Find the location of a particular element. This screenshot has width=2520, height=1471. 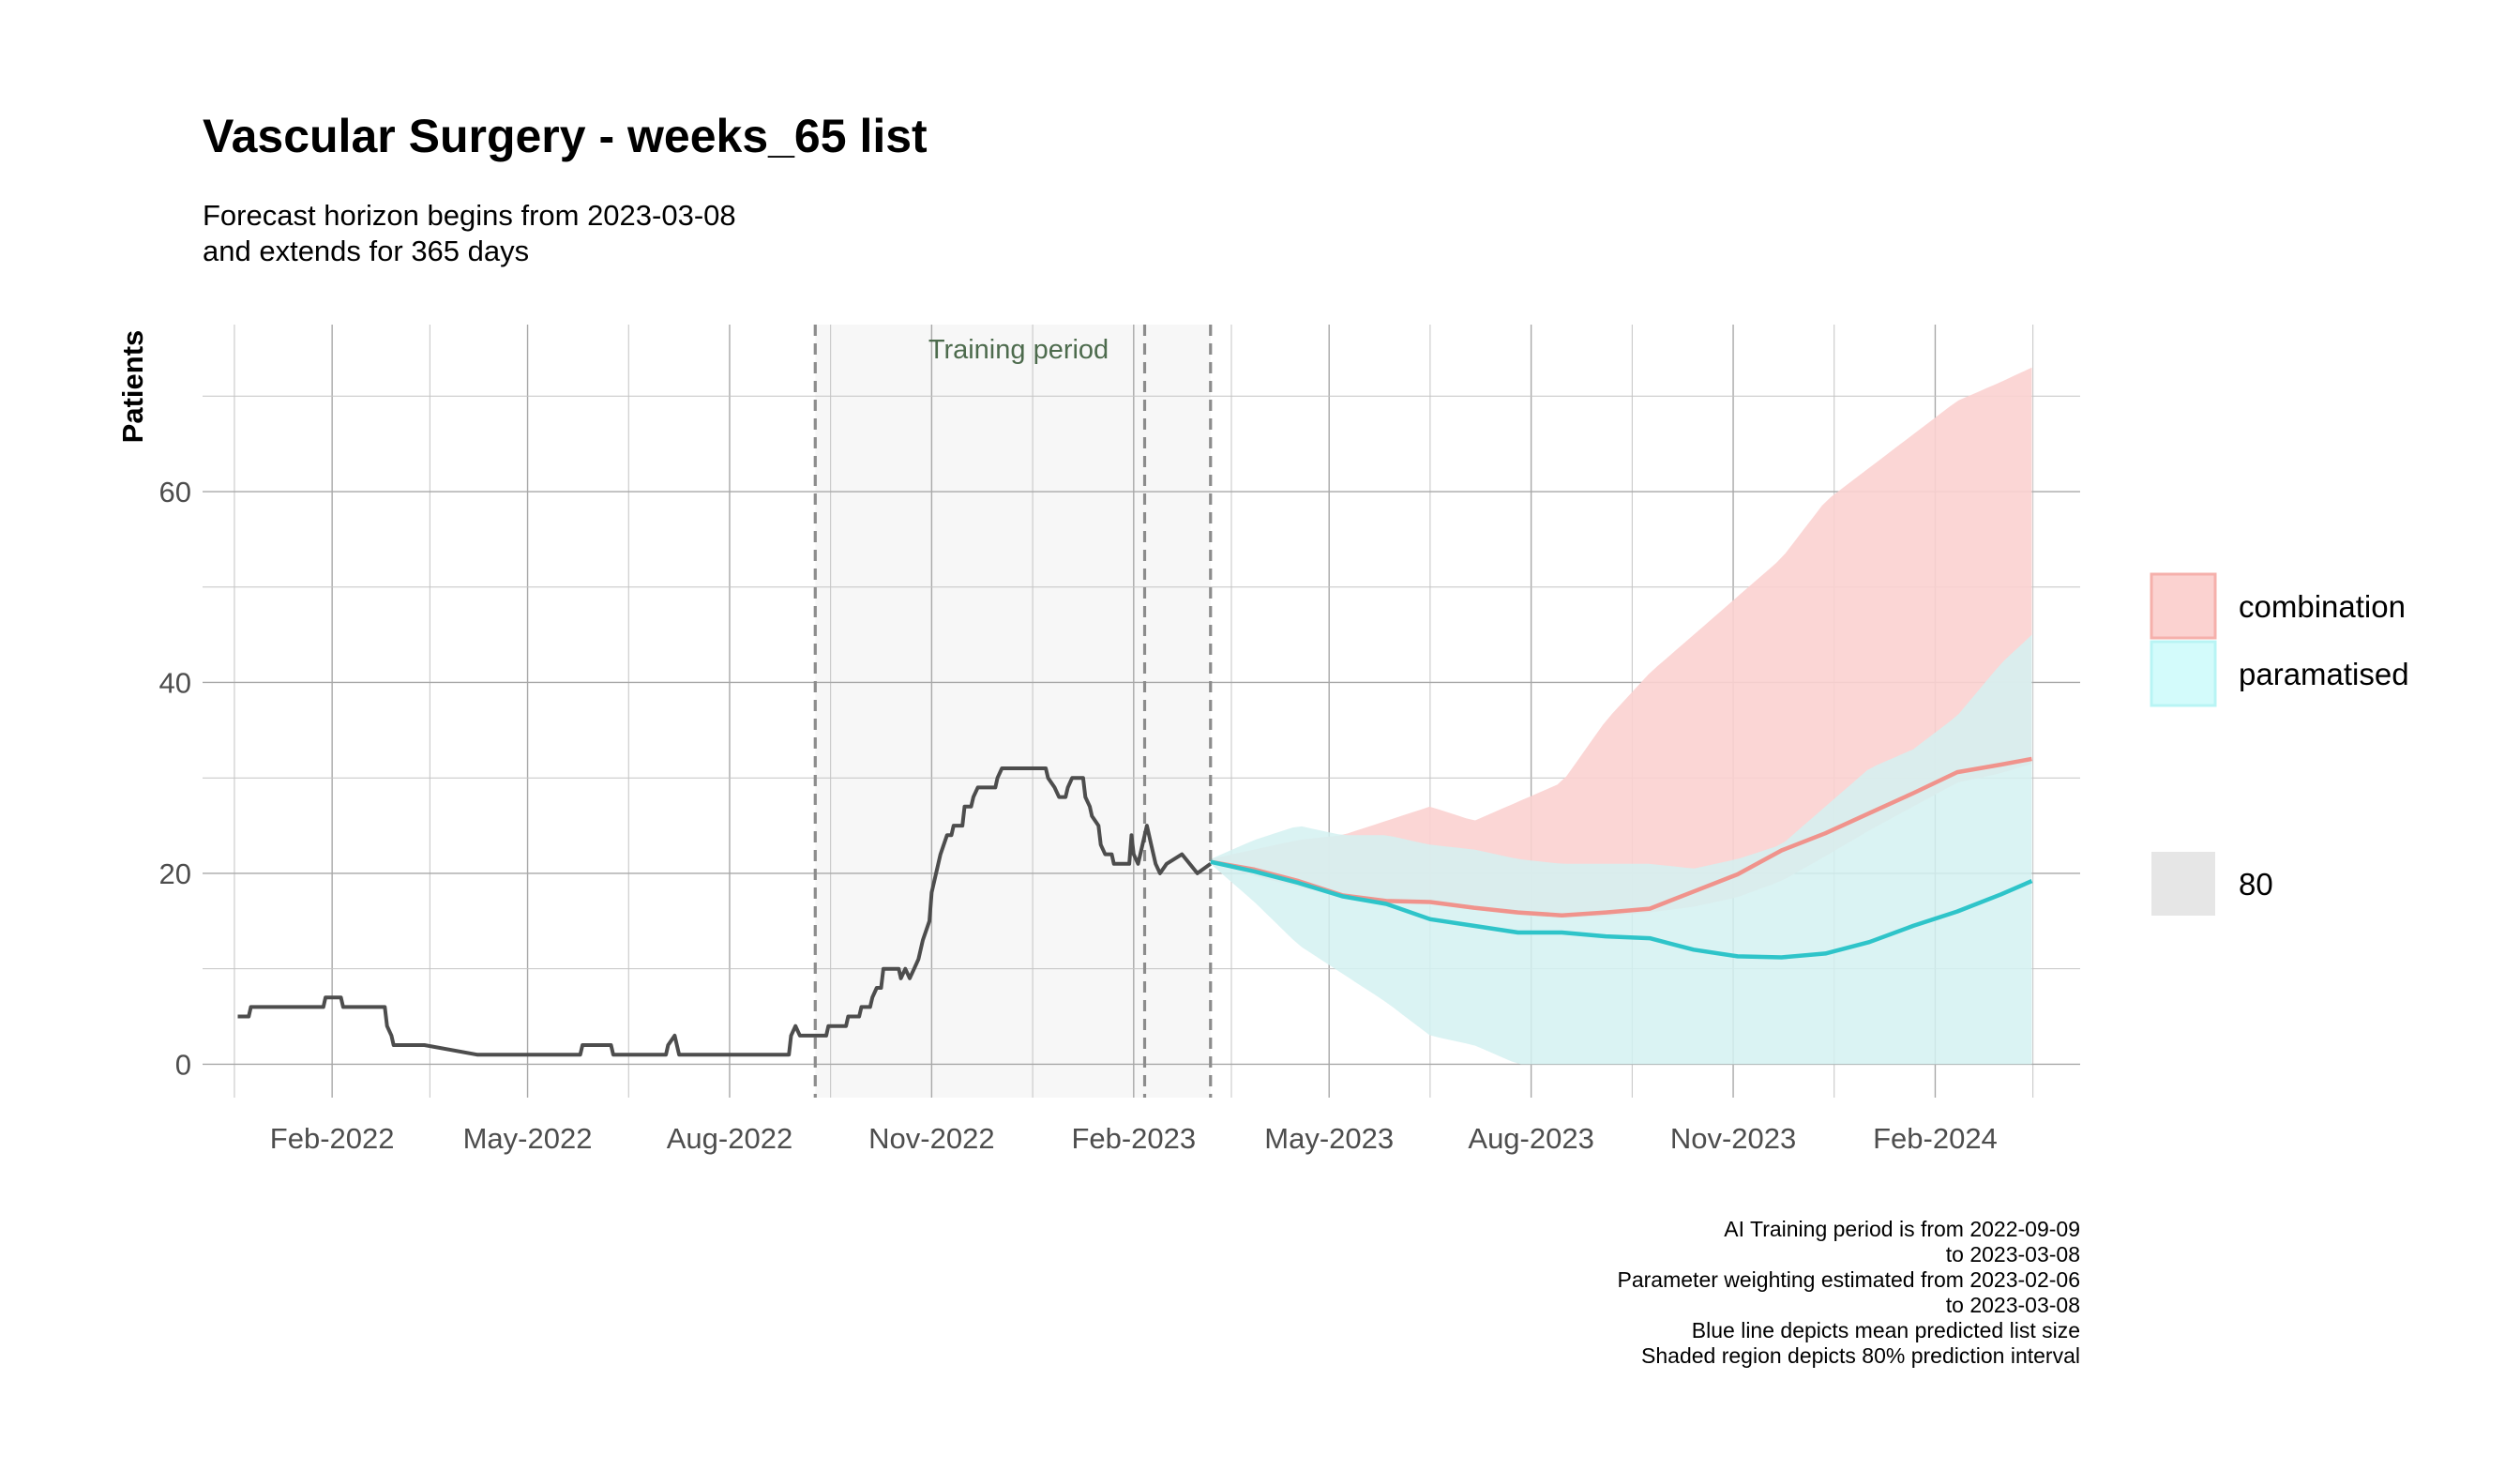

x-tick-label-3: Aug-2022 is located at coordinates (729, 1138).